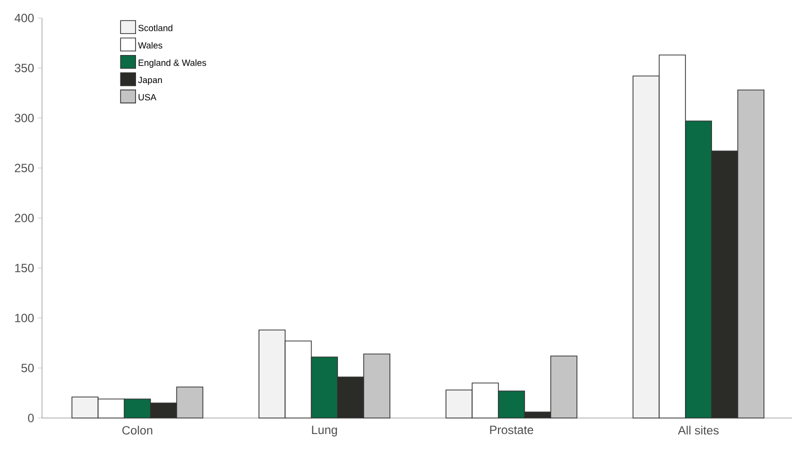 The image size is (792, 453). What do you see at coordinates (24, 268) in the screenshot?
I see `y-tick-label: 150` at bounding box center [24, 268].